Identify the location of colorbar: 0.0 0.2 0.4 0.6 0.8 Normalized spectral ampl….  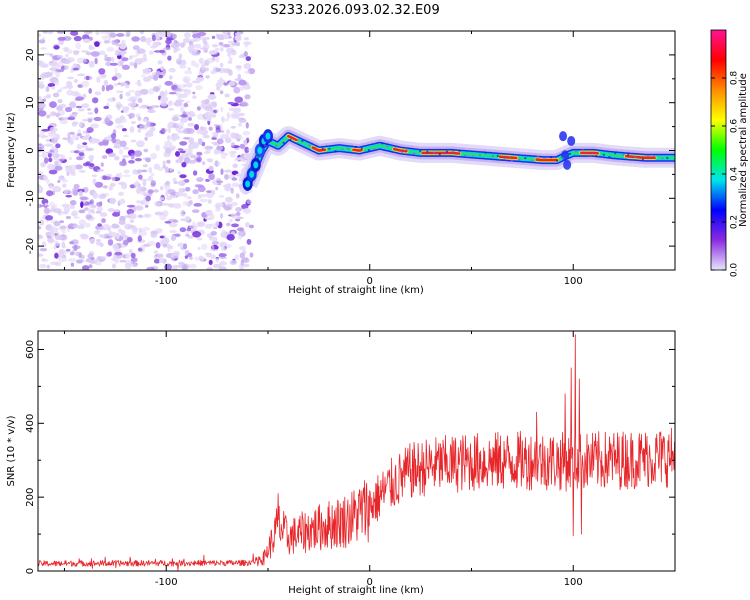
(729, 153).